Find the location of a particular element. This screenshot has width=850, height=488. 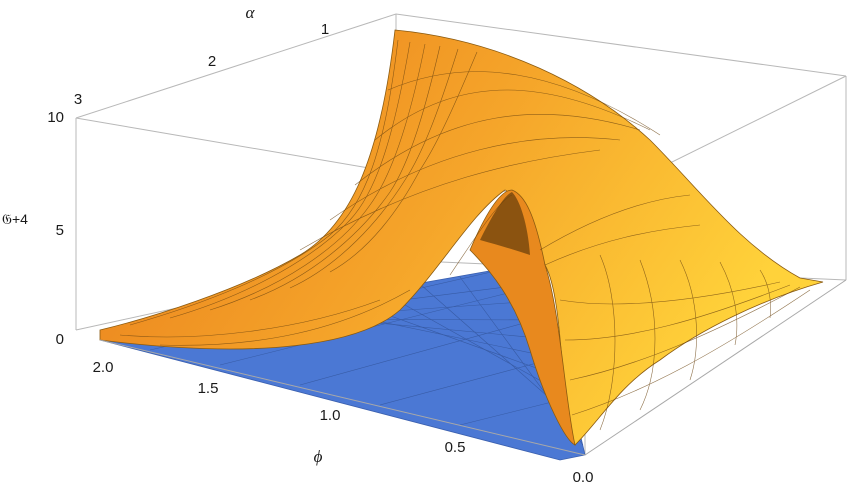

z-tick: 5 is located at coordinates (60, 230).